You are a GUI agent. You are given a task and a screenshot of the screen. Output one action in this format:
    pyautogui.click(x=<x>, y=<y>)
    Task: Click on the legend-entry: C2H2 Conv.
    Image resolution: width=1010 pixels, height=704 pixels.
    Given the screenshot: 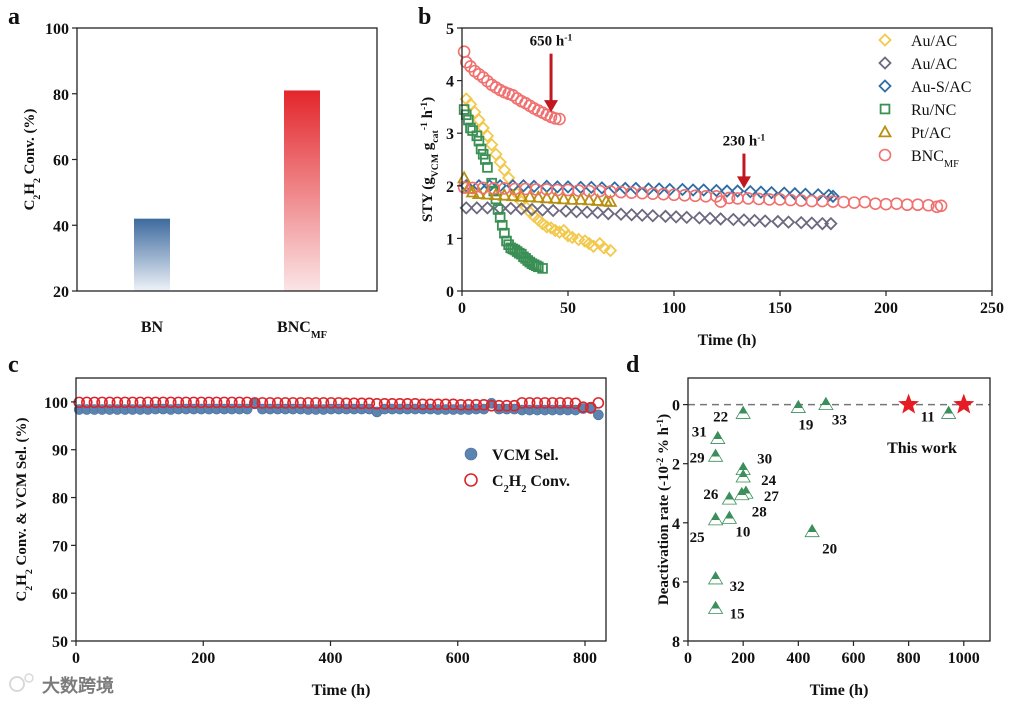 What is the action you would take?
    pyautogui.click(x=517, y=484)
    